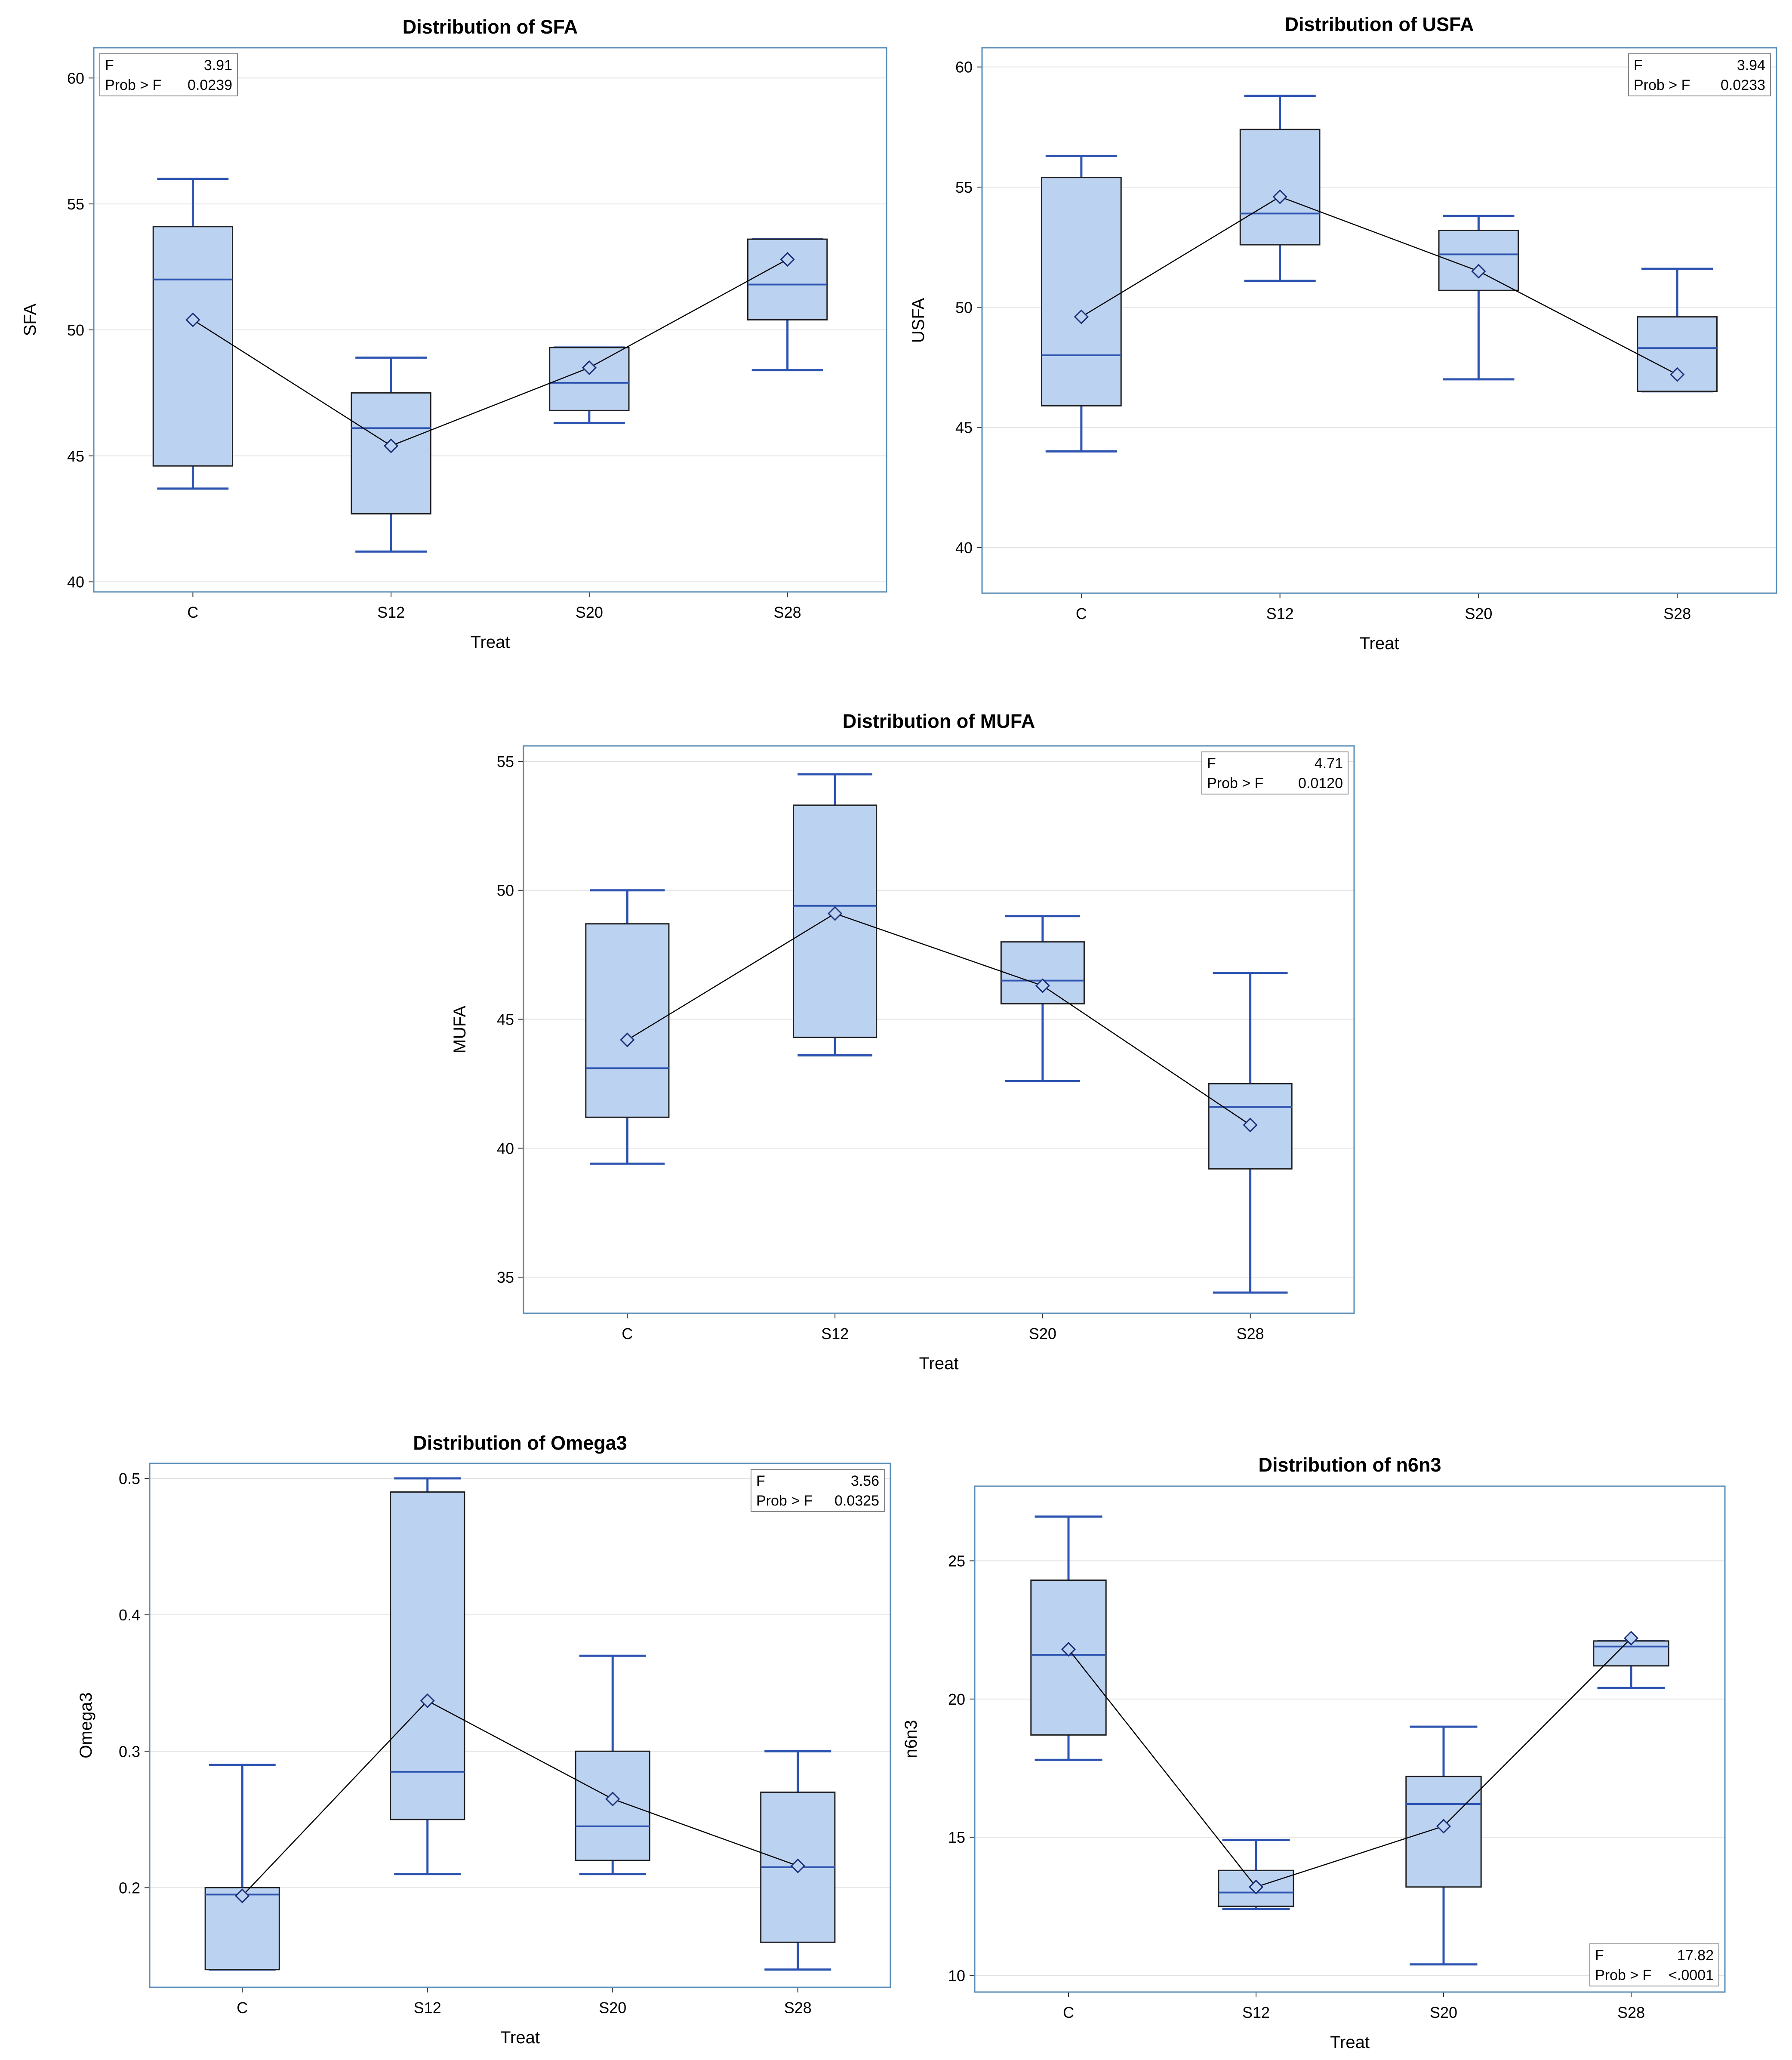  I want to click on chart-title: Distribution of SFA, so click(490, 27).